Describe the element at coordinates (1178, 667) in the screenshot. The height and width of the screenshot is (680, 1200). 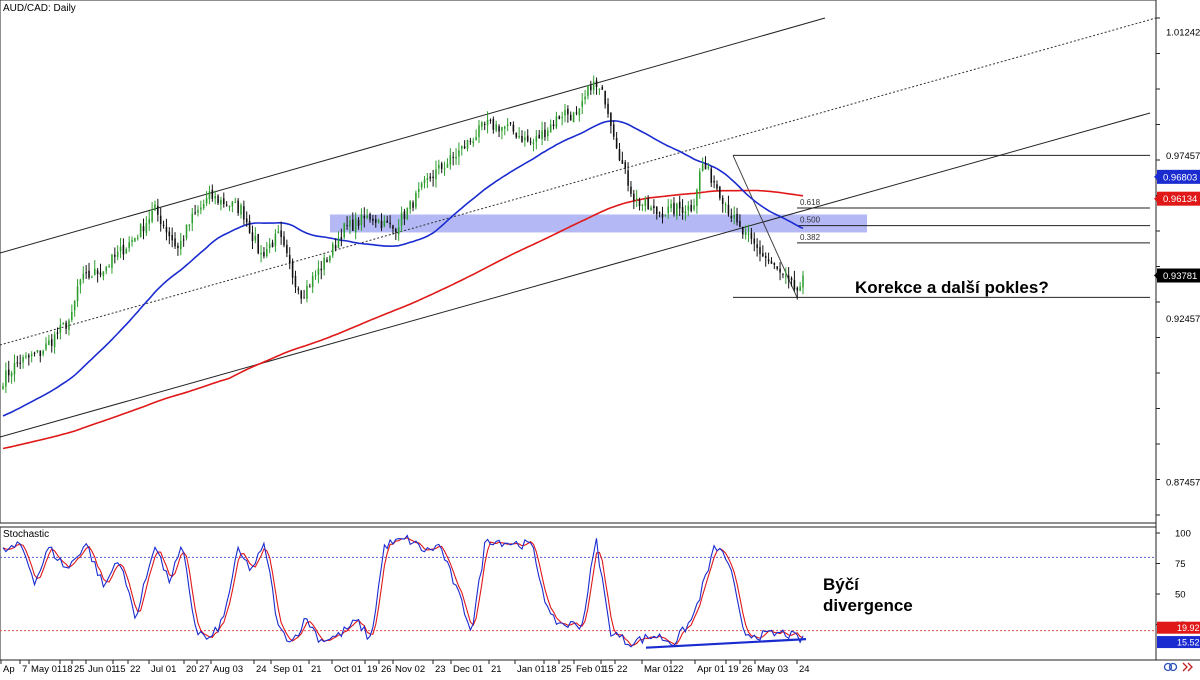
I see `window-controls` at that location.